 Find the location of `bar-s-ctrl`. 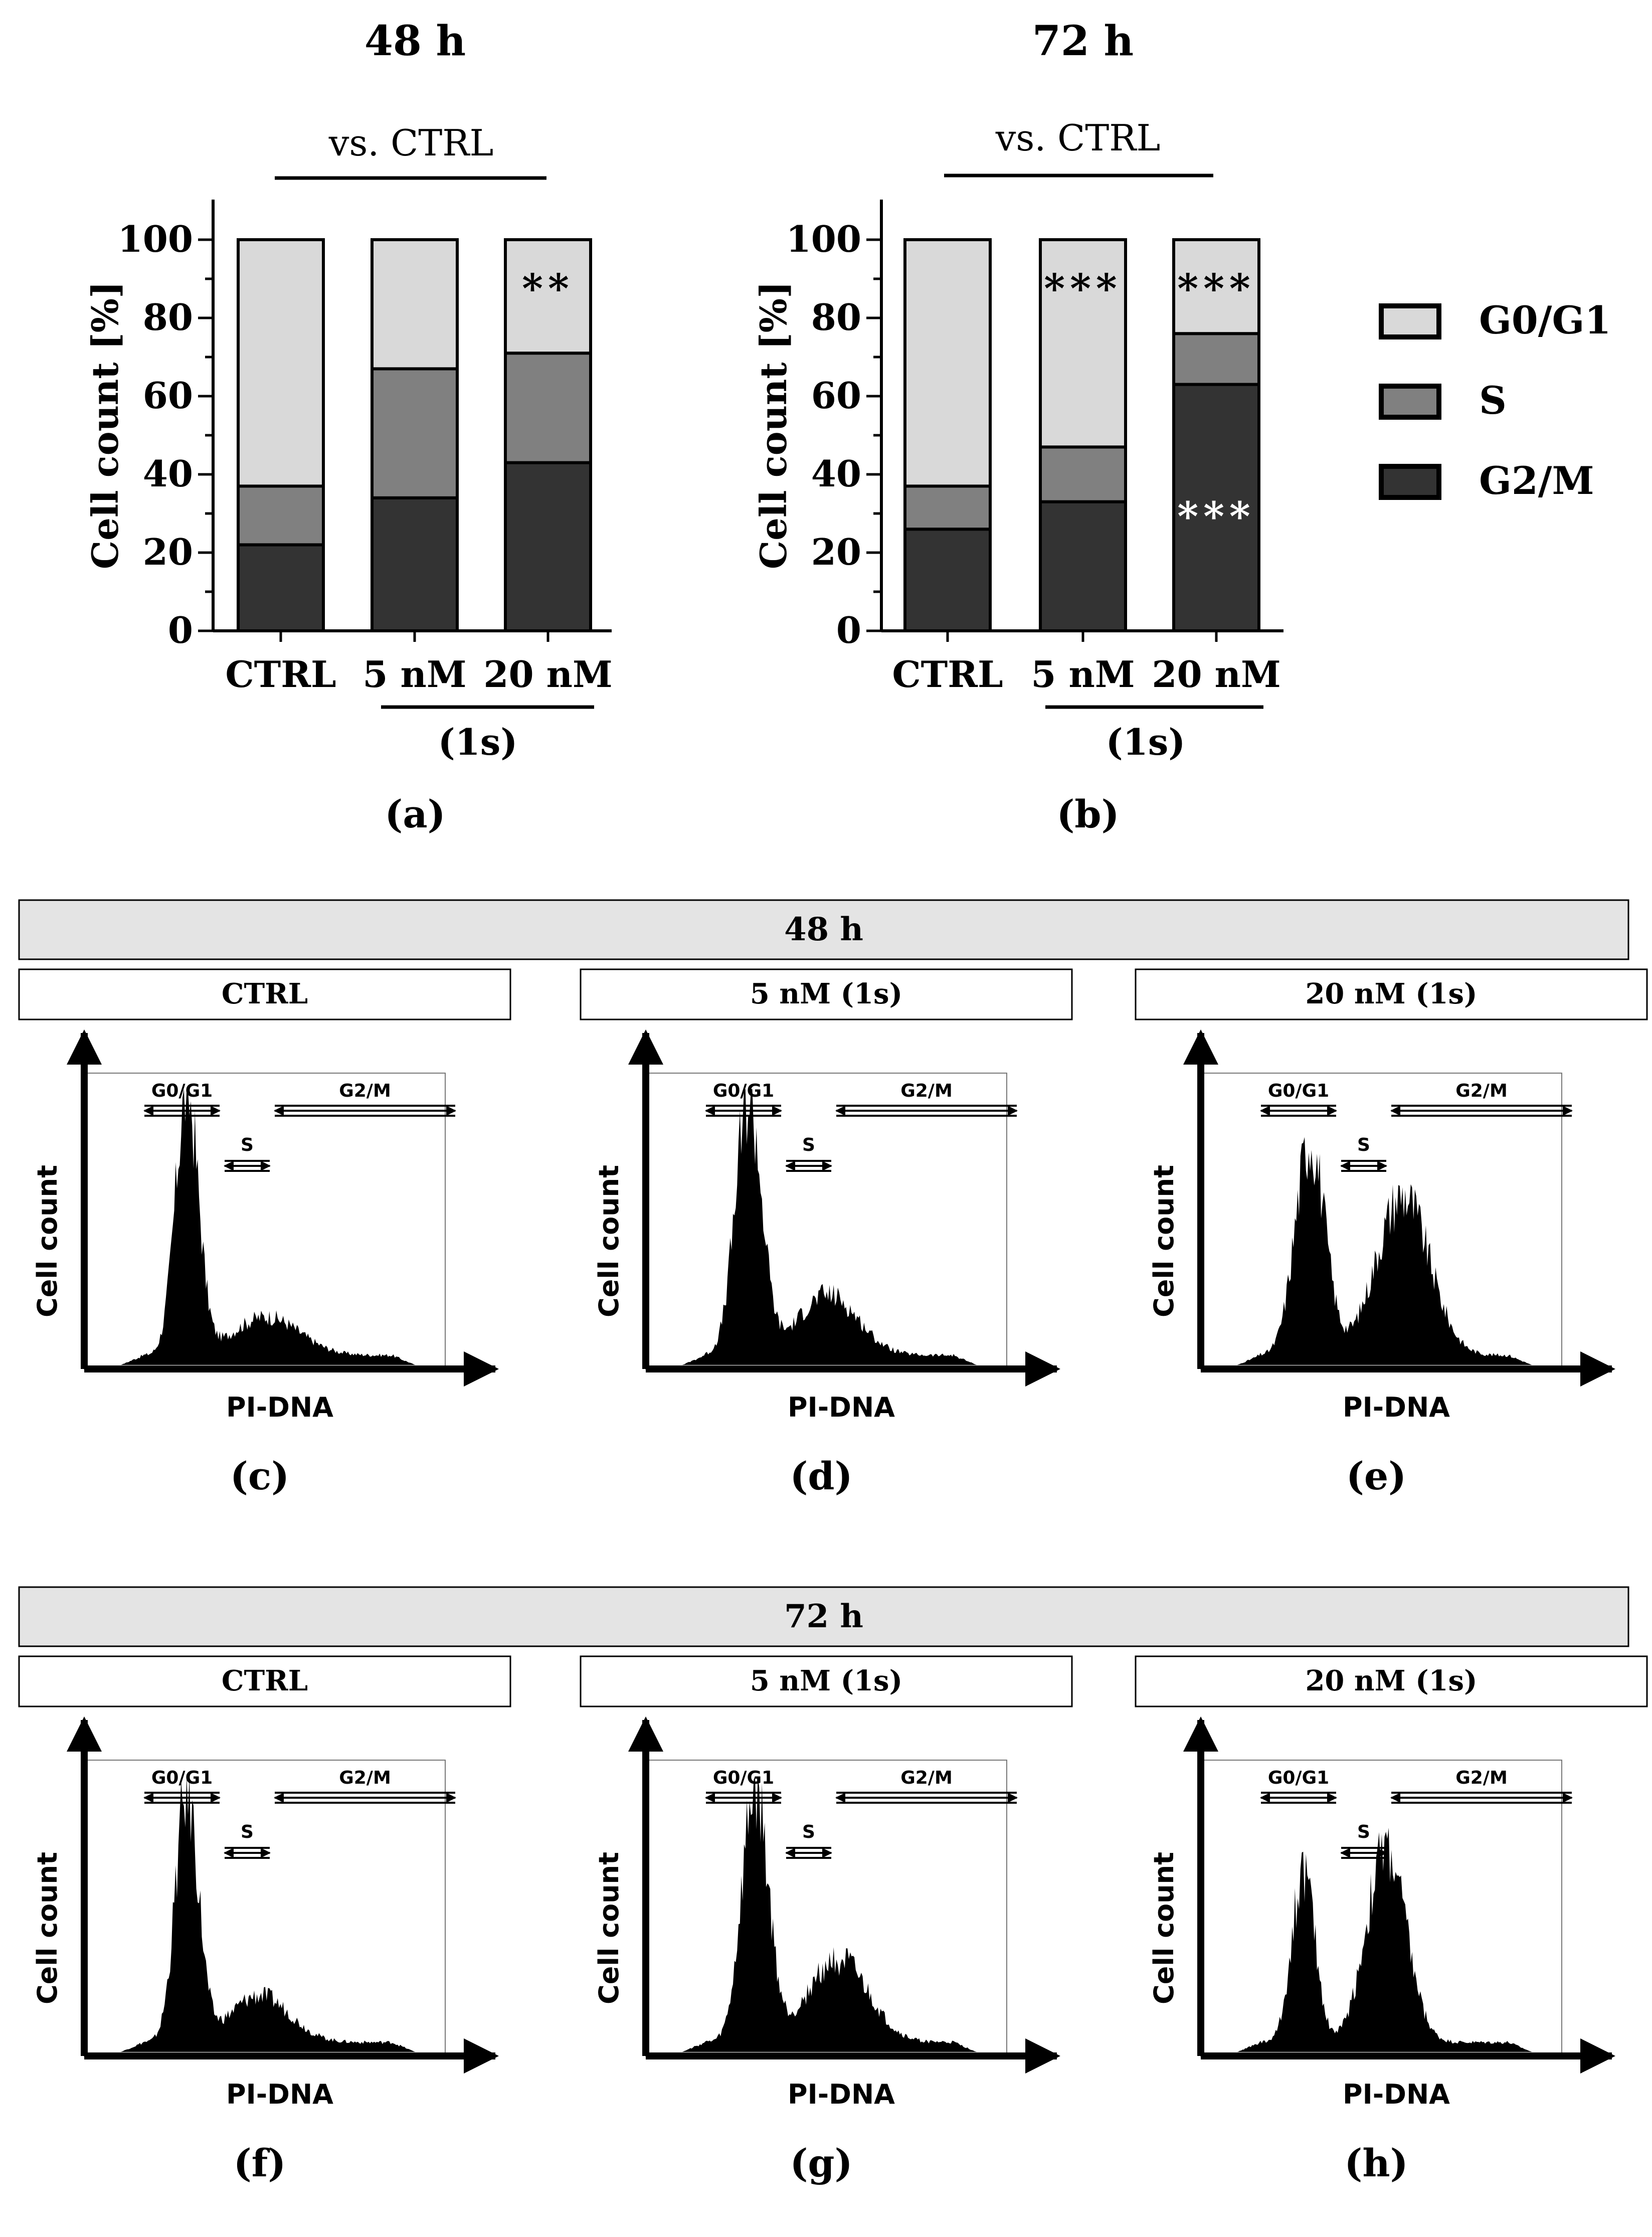

bar-s-ctrl is located at coordinates (948, 507).